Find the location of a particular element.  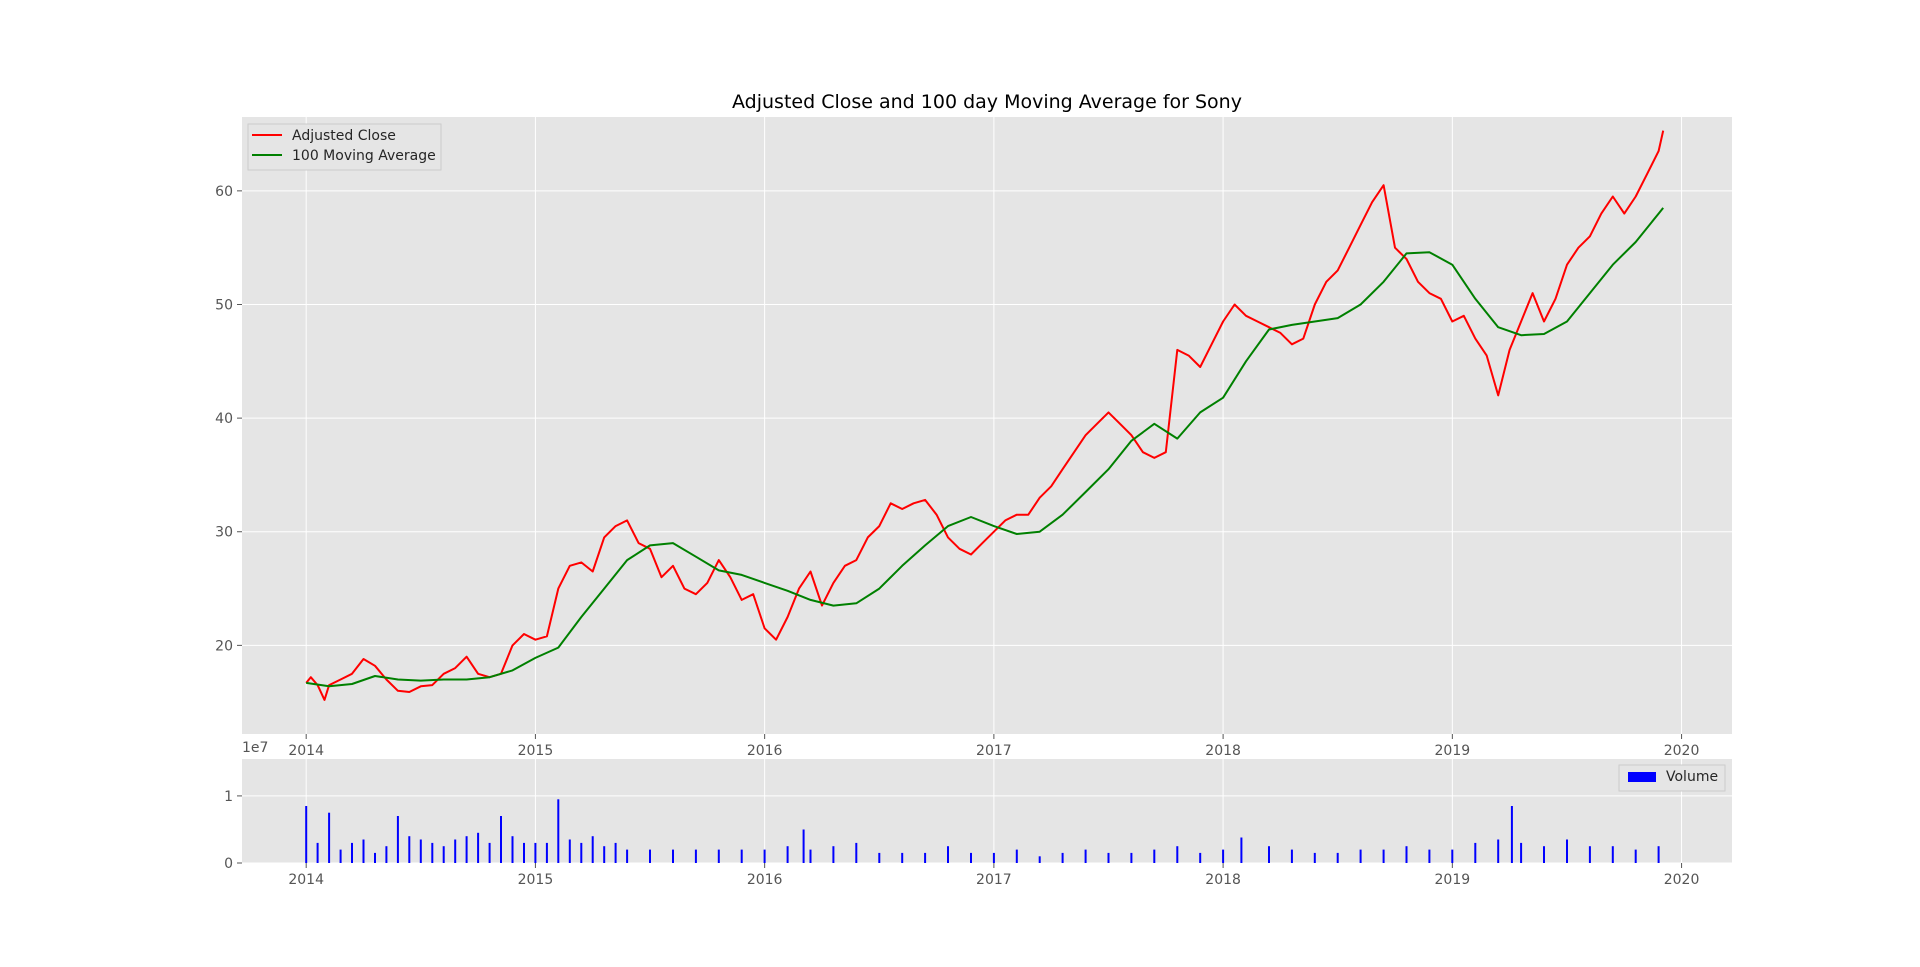

price-x-tick-label: 2016 is located at coordinates (765, 751).